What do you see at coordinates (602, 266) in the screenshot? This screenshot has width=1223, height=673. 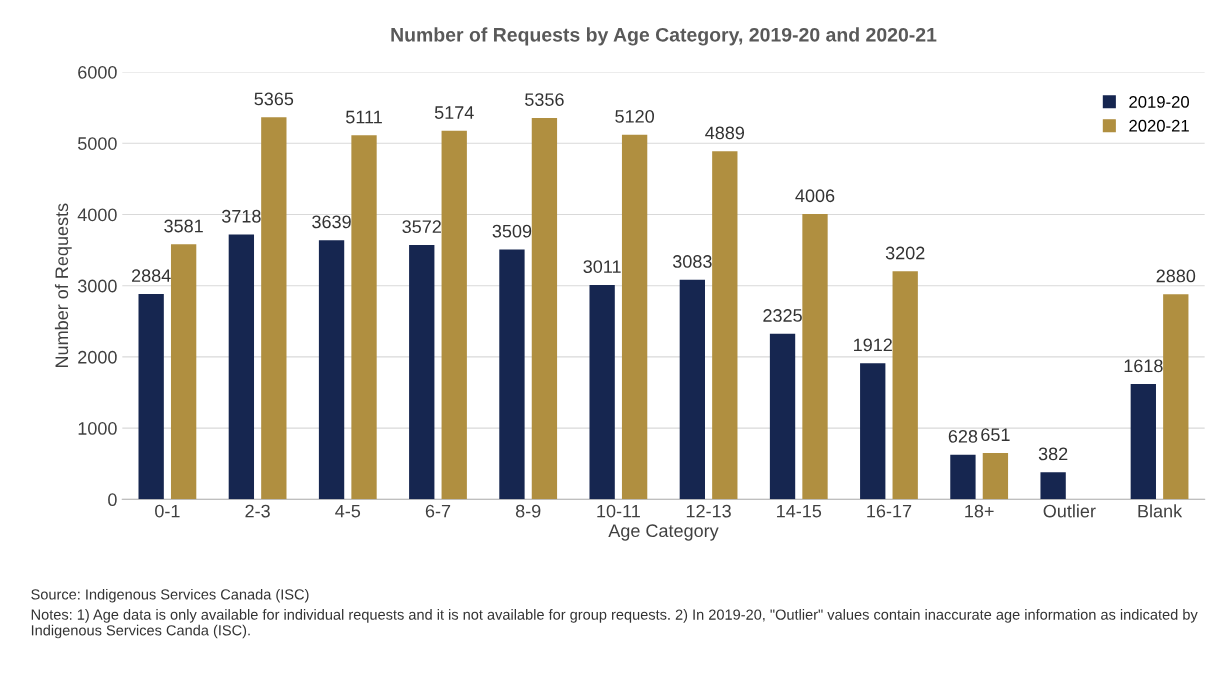 I see `data-label: 3011` at bounding box center [602, 266].